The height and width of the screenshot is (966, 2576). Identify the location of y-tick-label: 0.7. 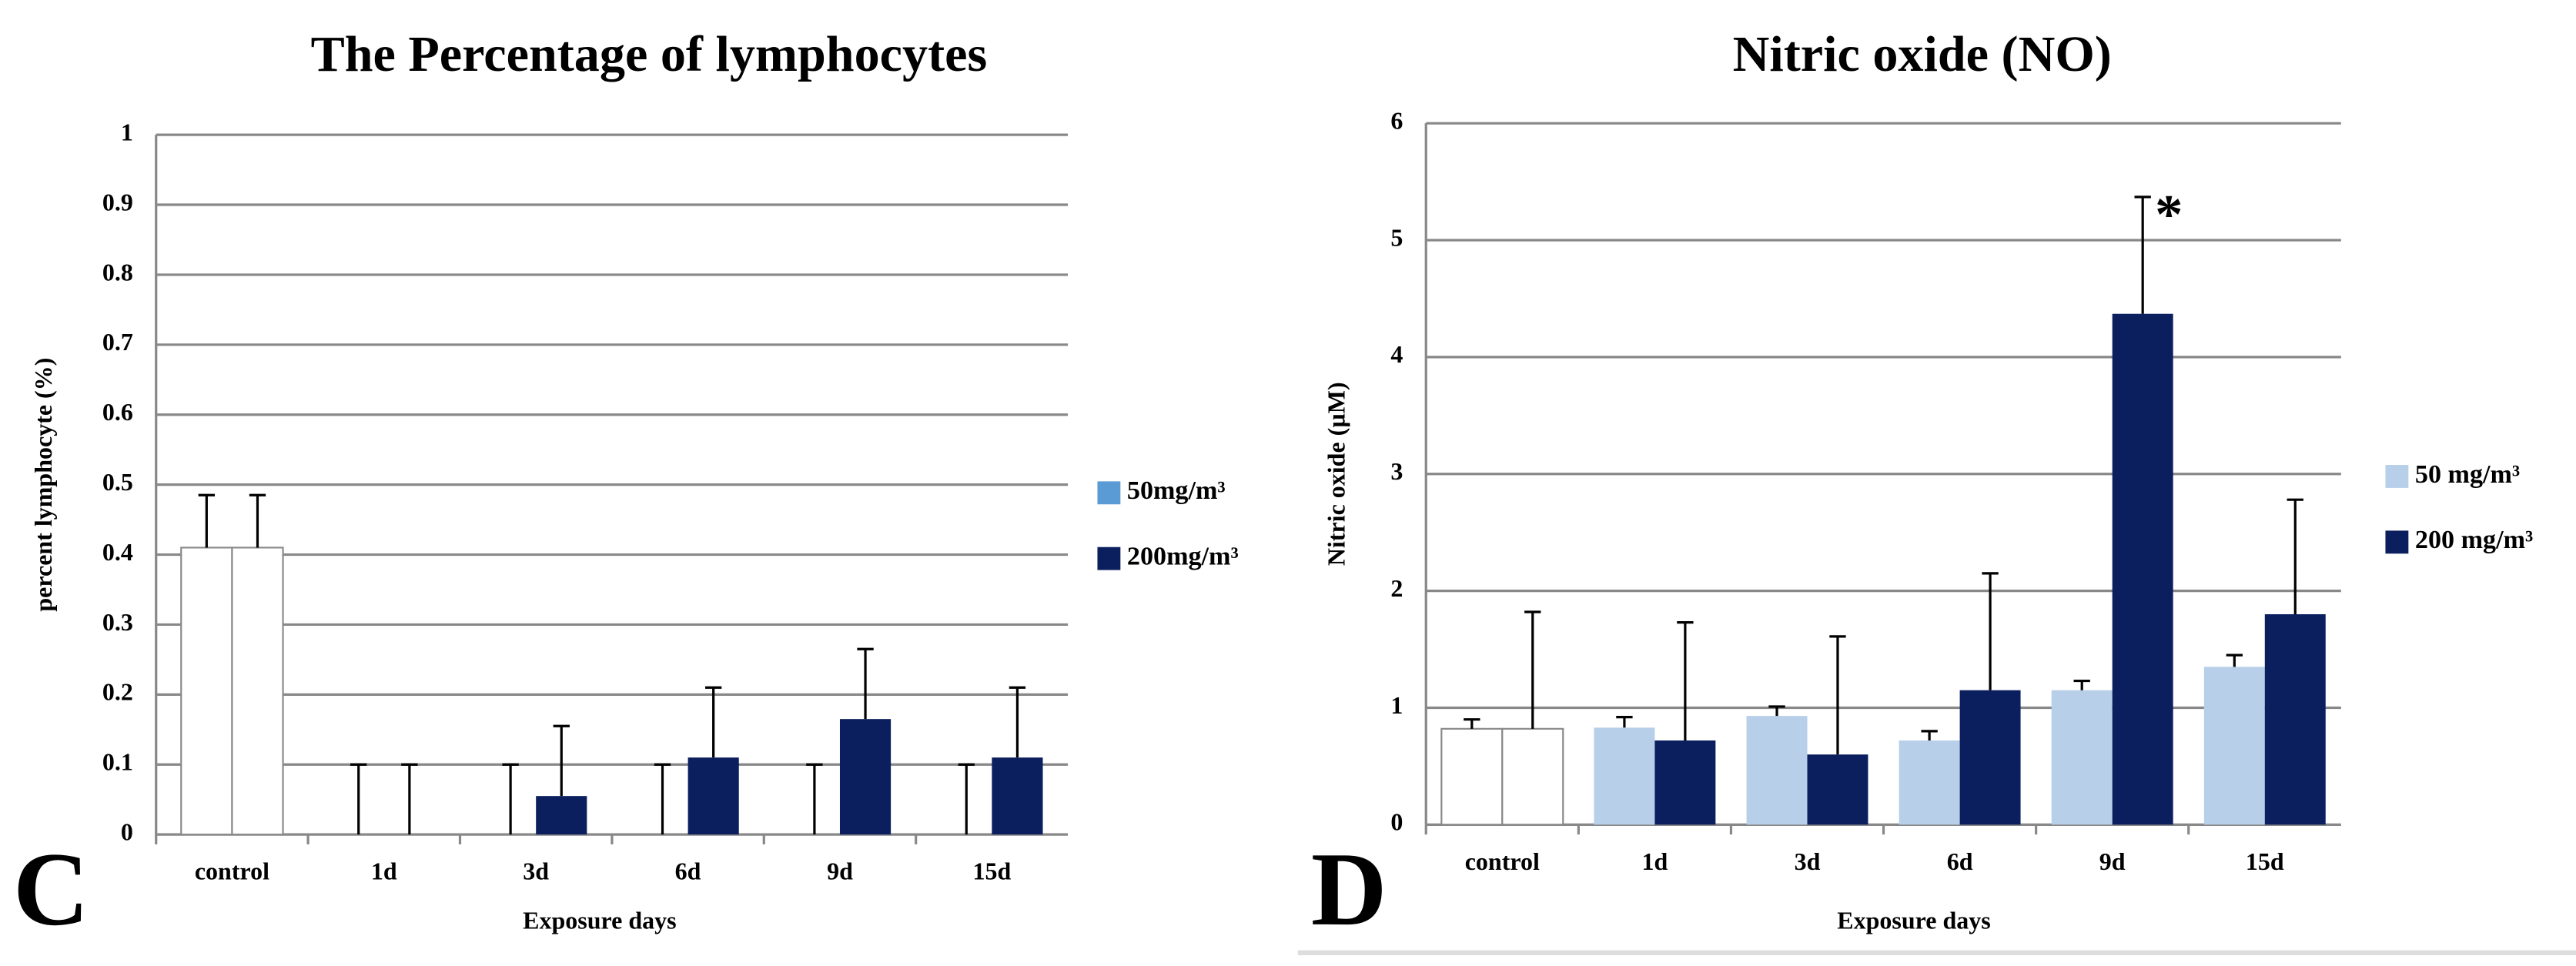
(117, 342).